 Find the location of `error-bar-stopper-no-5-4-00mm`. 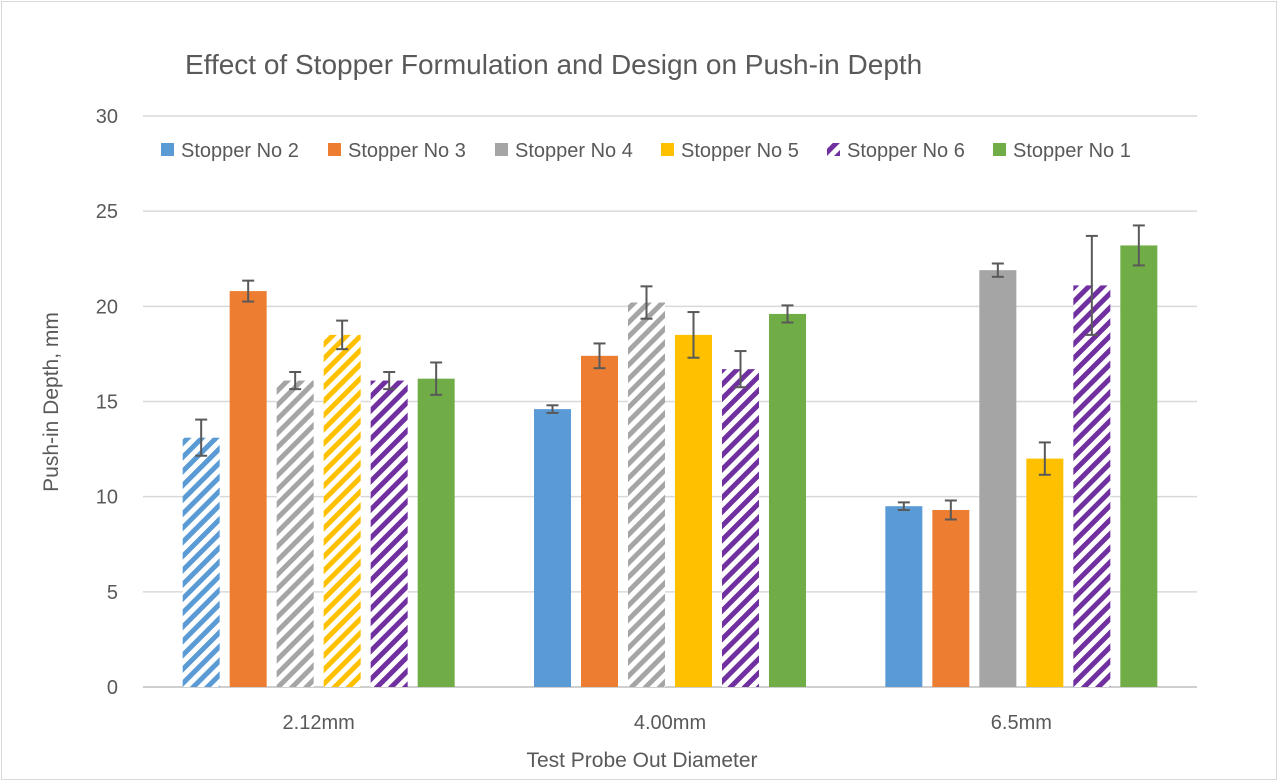

error-bar-stopper-no-5-4-00mm is located at coordinates (693, 335).